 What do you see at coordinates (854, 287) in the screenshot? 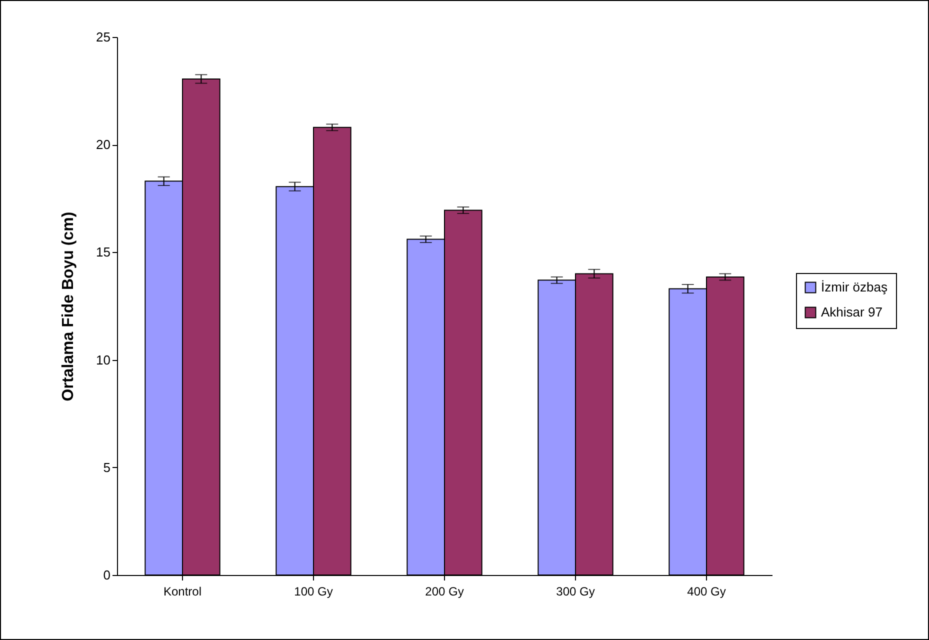
I see `legend-label: İzmir özbaş` at bounding box center [854, 287].